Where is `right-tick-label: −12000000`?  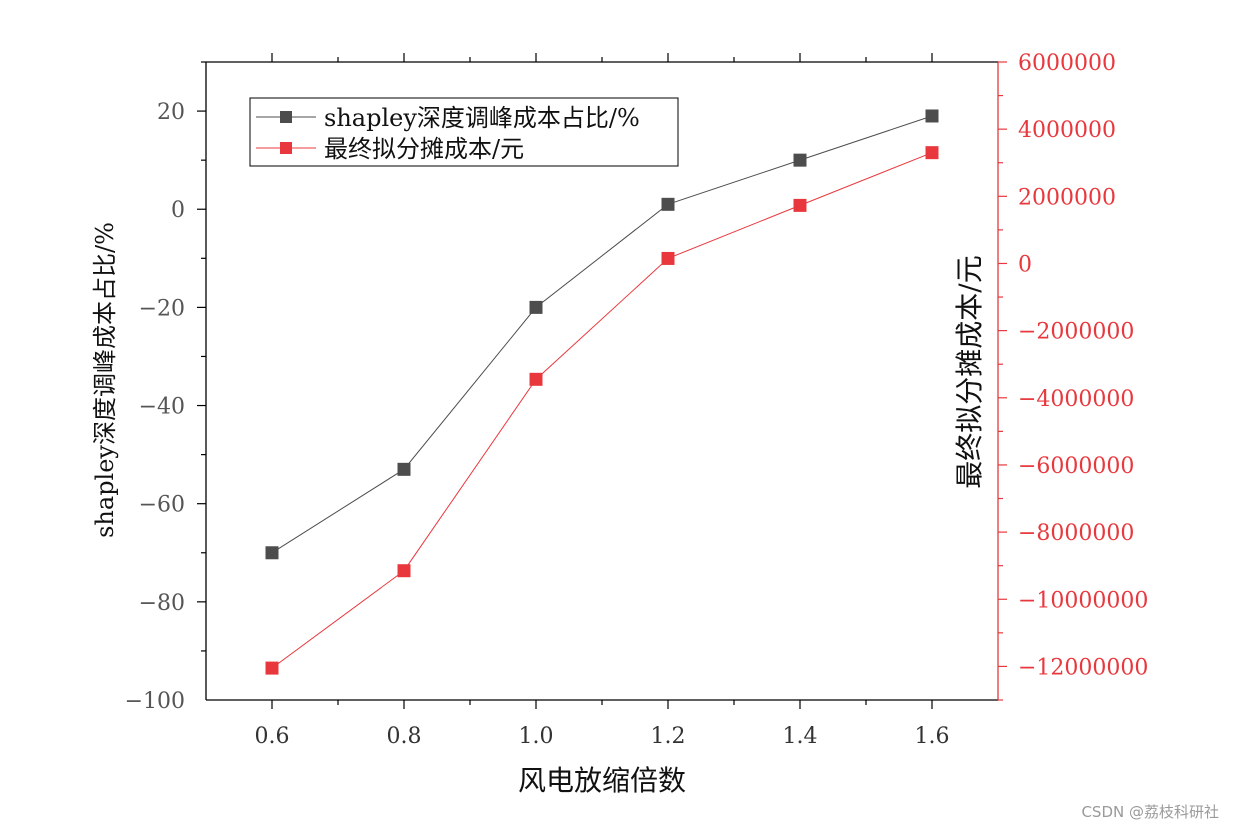 right-tick-label: −12000000 is located at coordinates (1083, 667).